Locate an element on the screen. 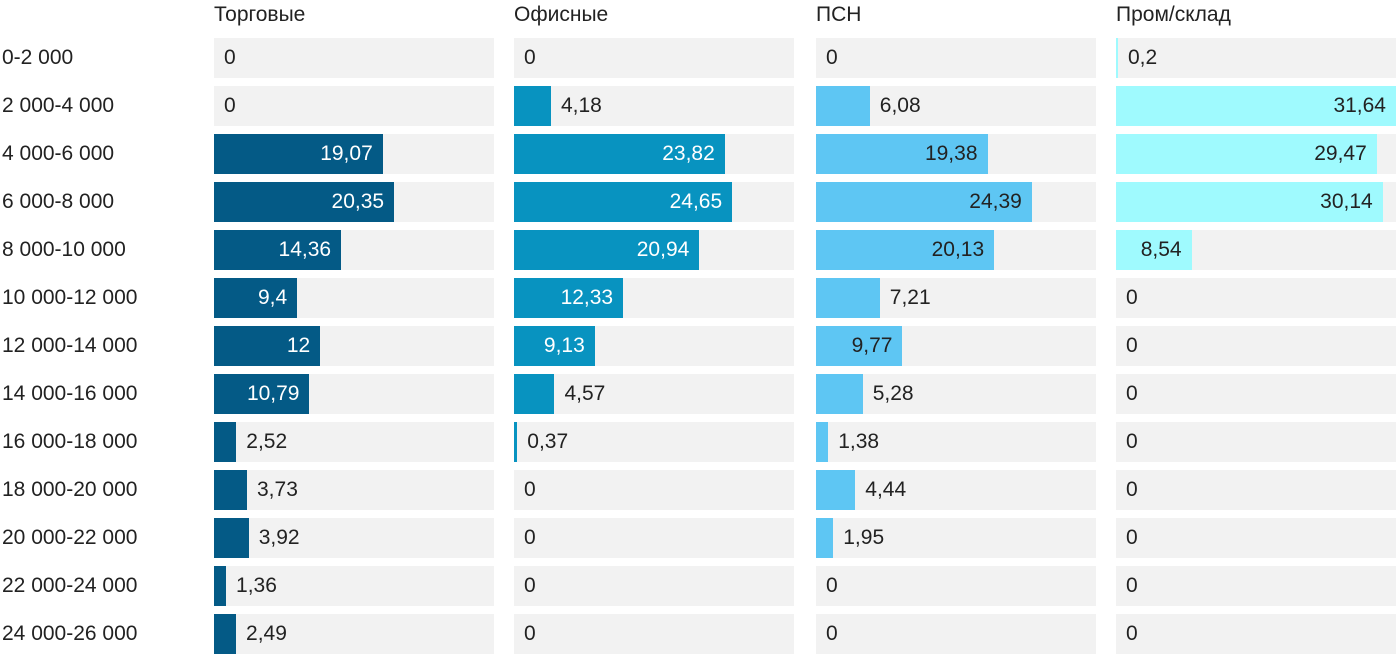 This screenshot has height=670, width=1400. data-label: 4,57 is located at coordinates (585, 393).